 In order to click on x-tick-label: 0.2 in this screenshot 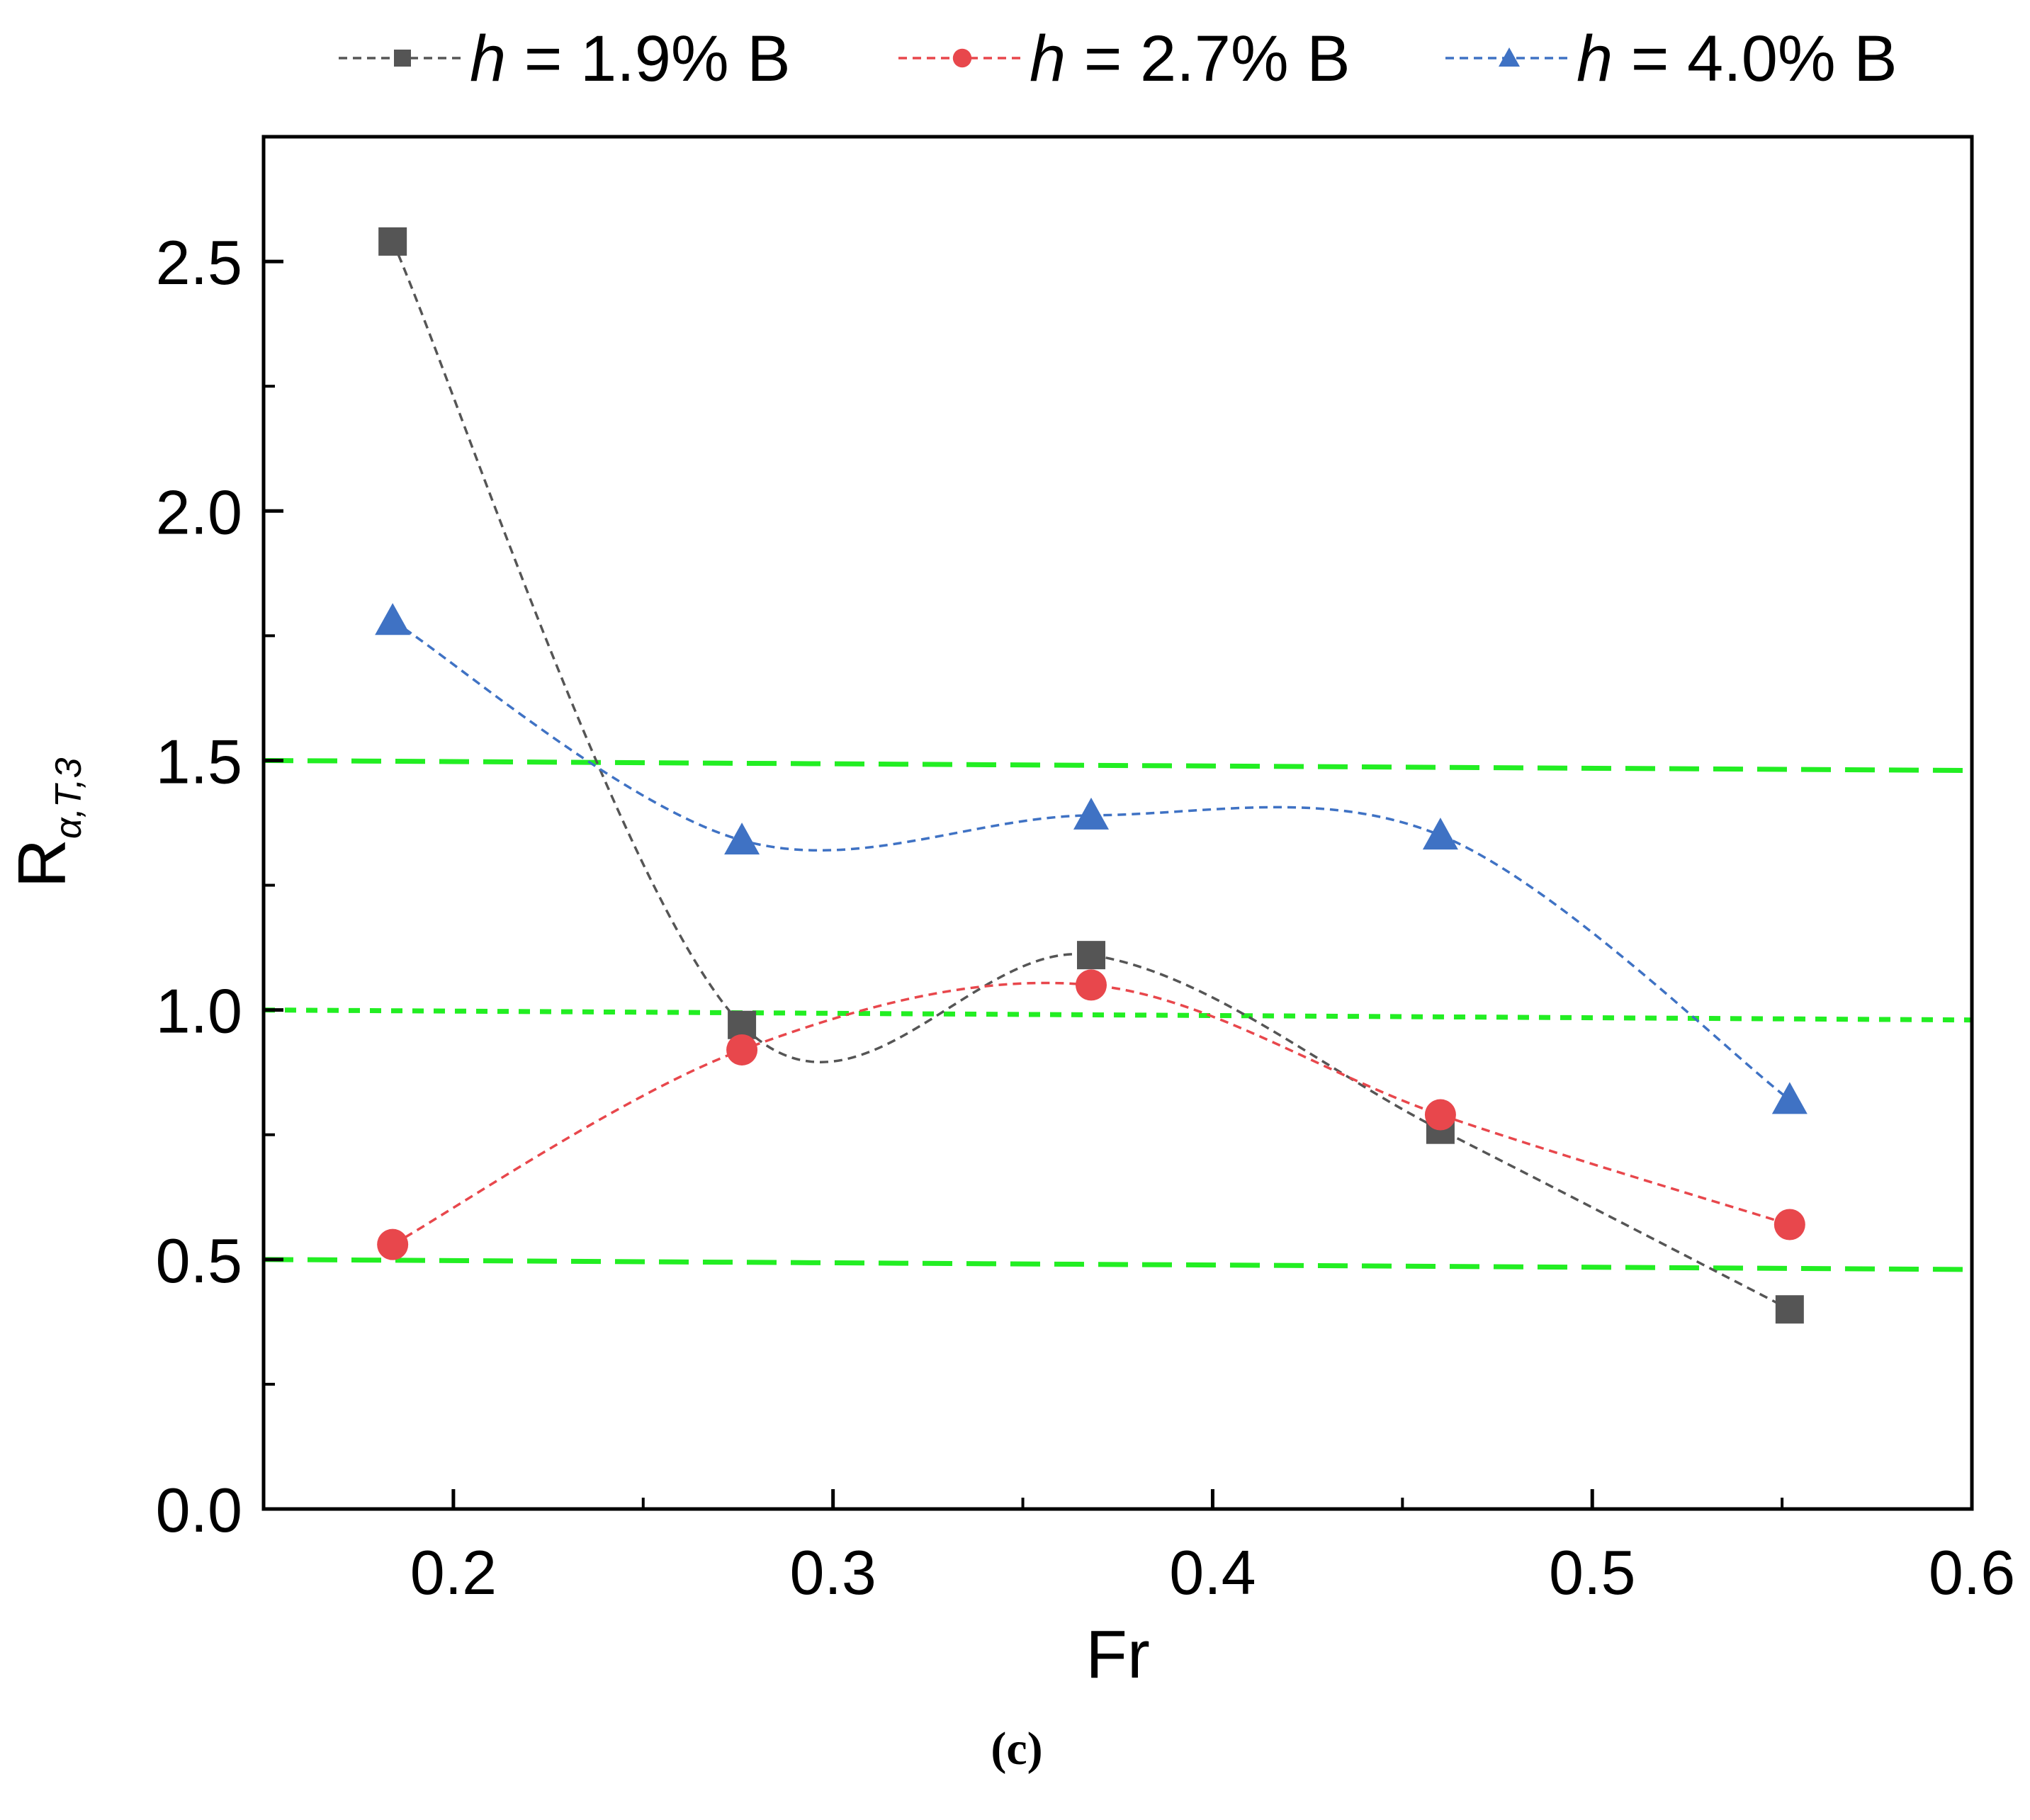, I will do `click(453, 1572)`.